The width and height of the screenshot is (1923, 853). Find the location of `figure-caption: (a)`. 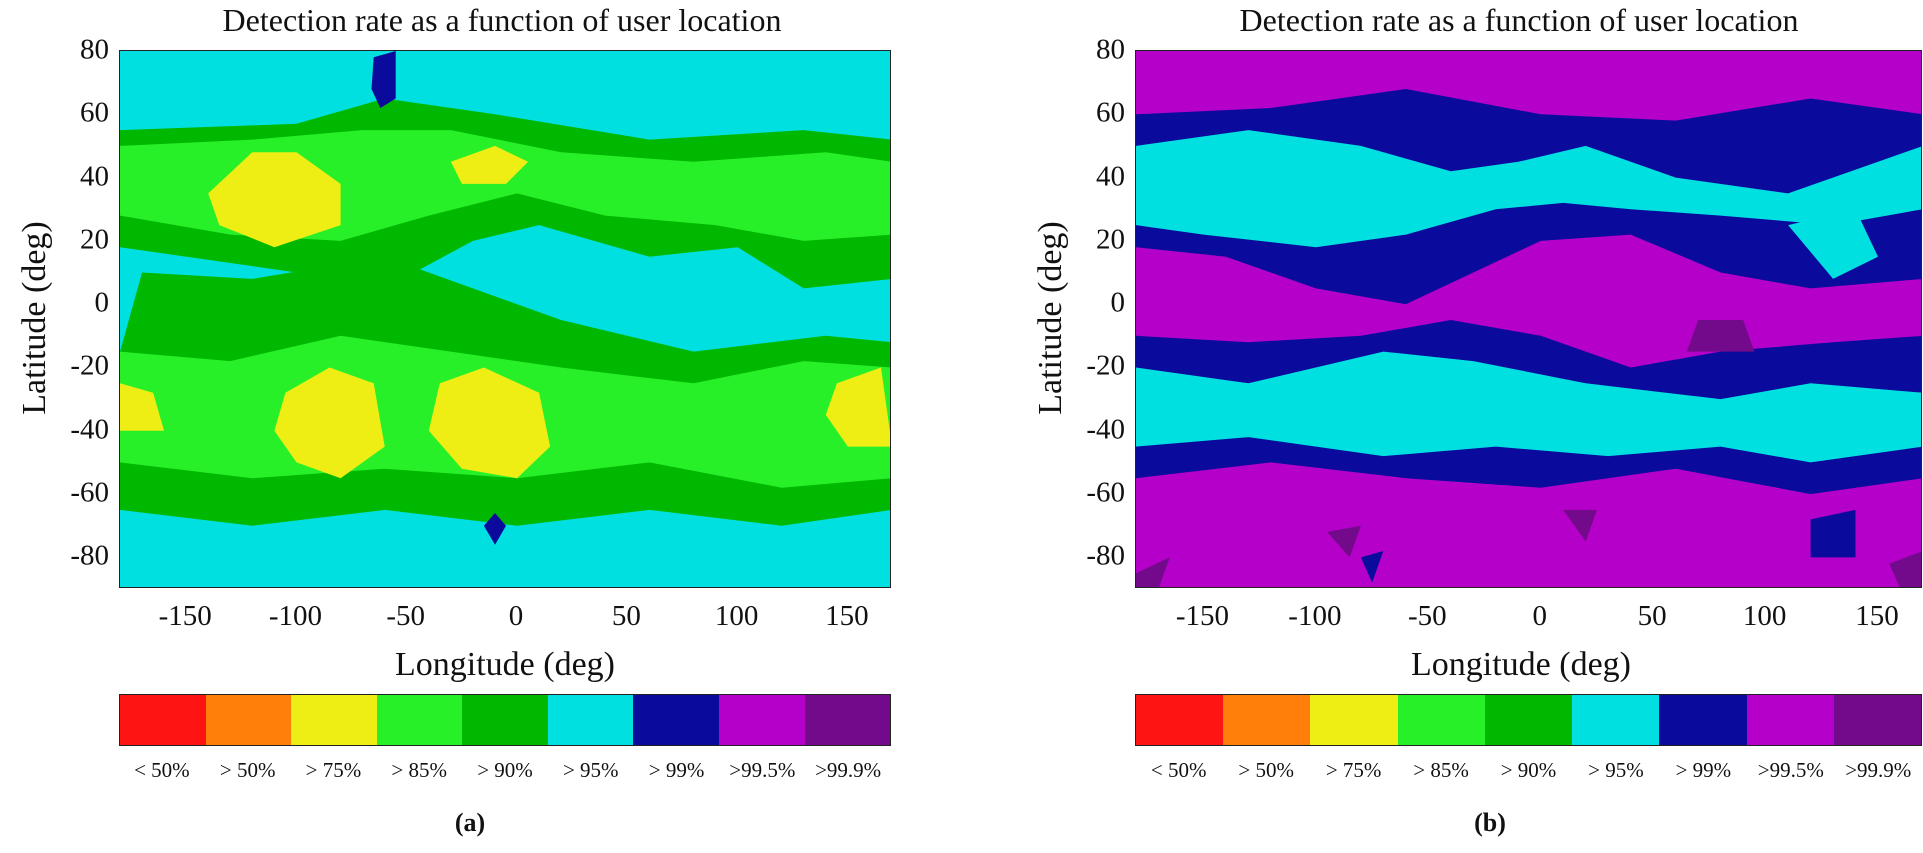

figure-caption: (a) is located at coordinates (470, 822).